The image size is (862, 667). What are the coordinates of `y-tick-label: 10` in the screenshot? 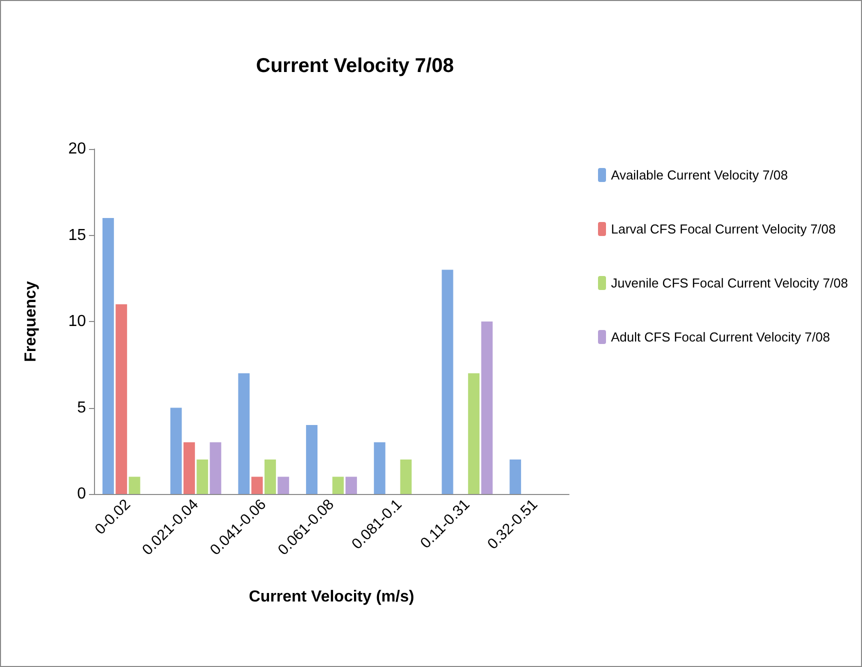 It's located at (77, 321).